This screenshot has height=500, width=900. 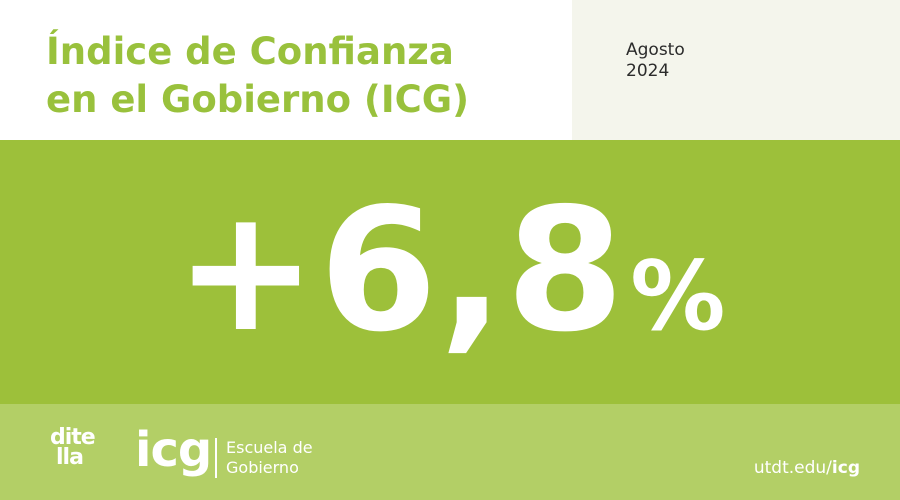 I want to click on ditella-logo: dite lla, so click(x=77, y=450).